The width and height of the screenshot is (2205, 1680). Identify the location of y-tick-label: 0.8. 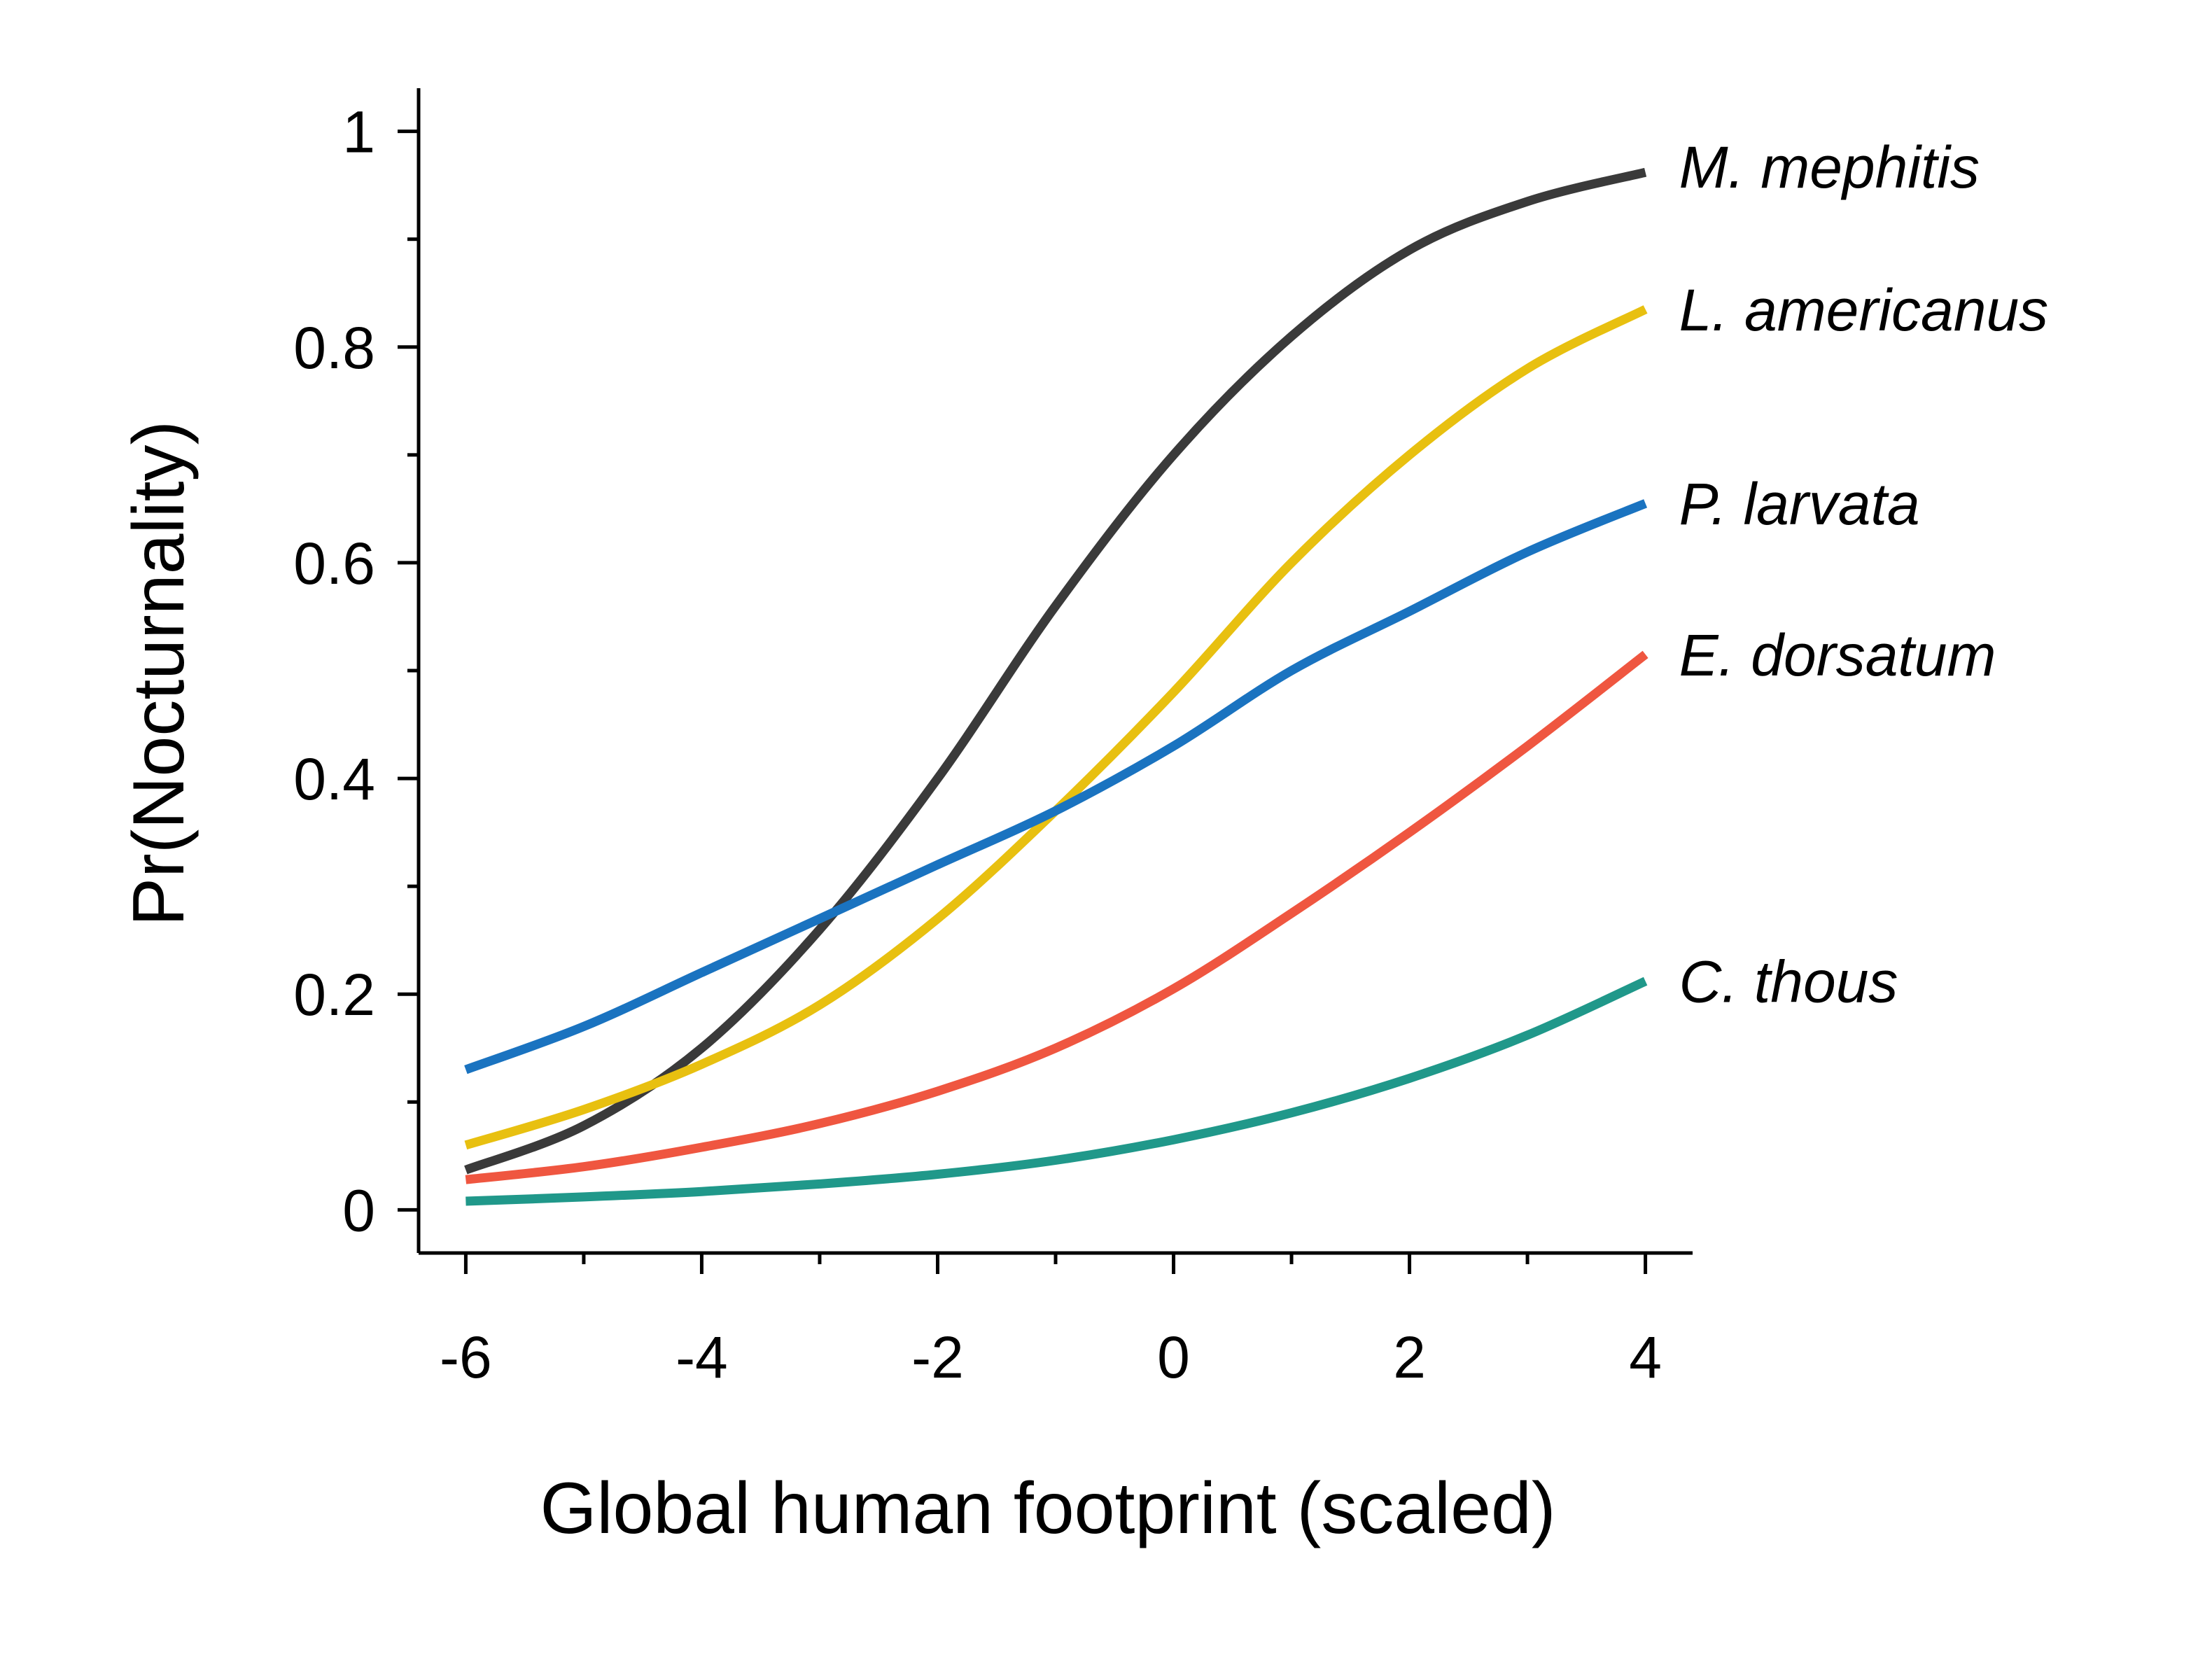
(334, 348).